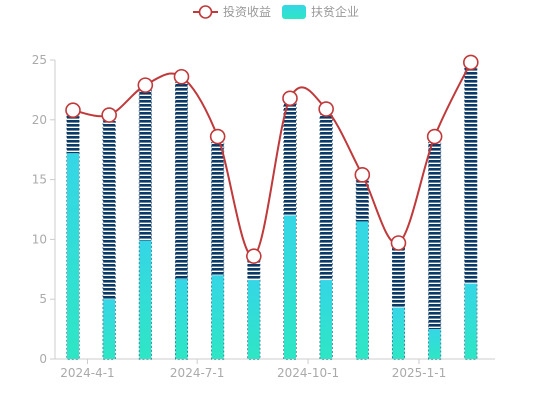 This screenshot has width=550, height=420. I want to click on y-tick-label: 25, so click(39, 60).